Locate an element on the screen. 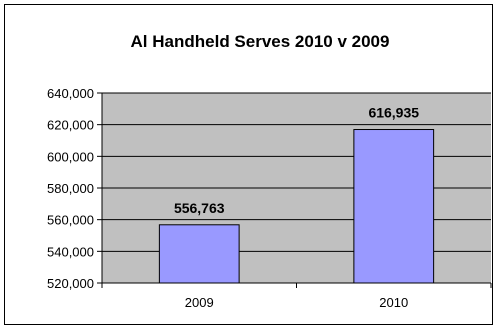 This screenshot has width=497, height=329. y-tick-label: 560,000 is located at coordinates (70, 220).